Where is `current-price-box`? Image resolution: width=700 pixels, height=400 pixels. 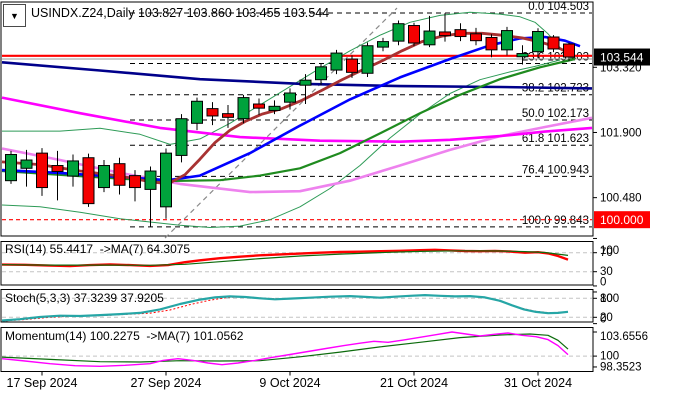
current-price-box is located at coordinates (622, 57).